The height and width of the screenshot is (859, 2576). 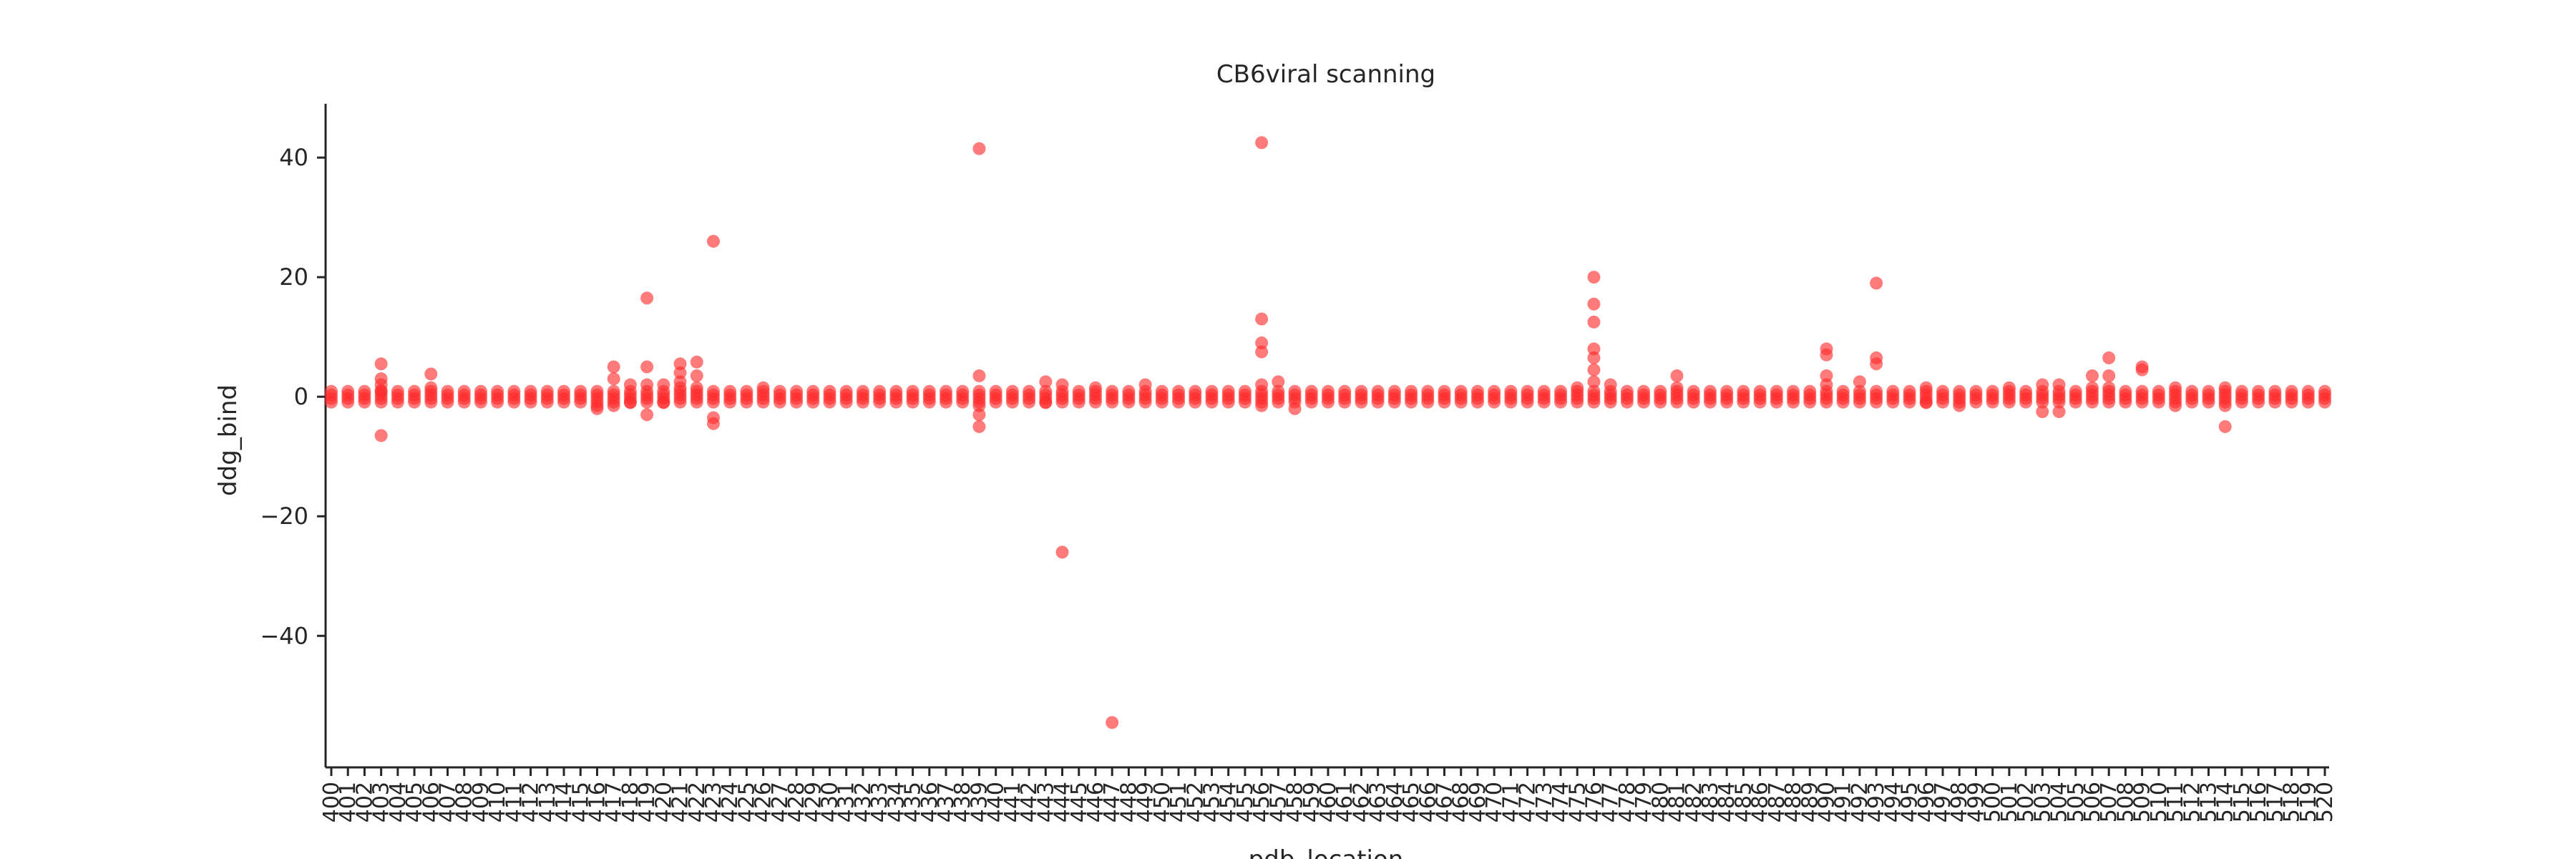 I want to click on x-tick-label: 426, so click(x=763, y=802).